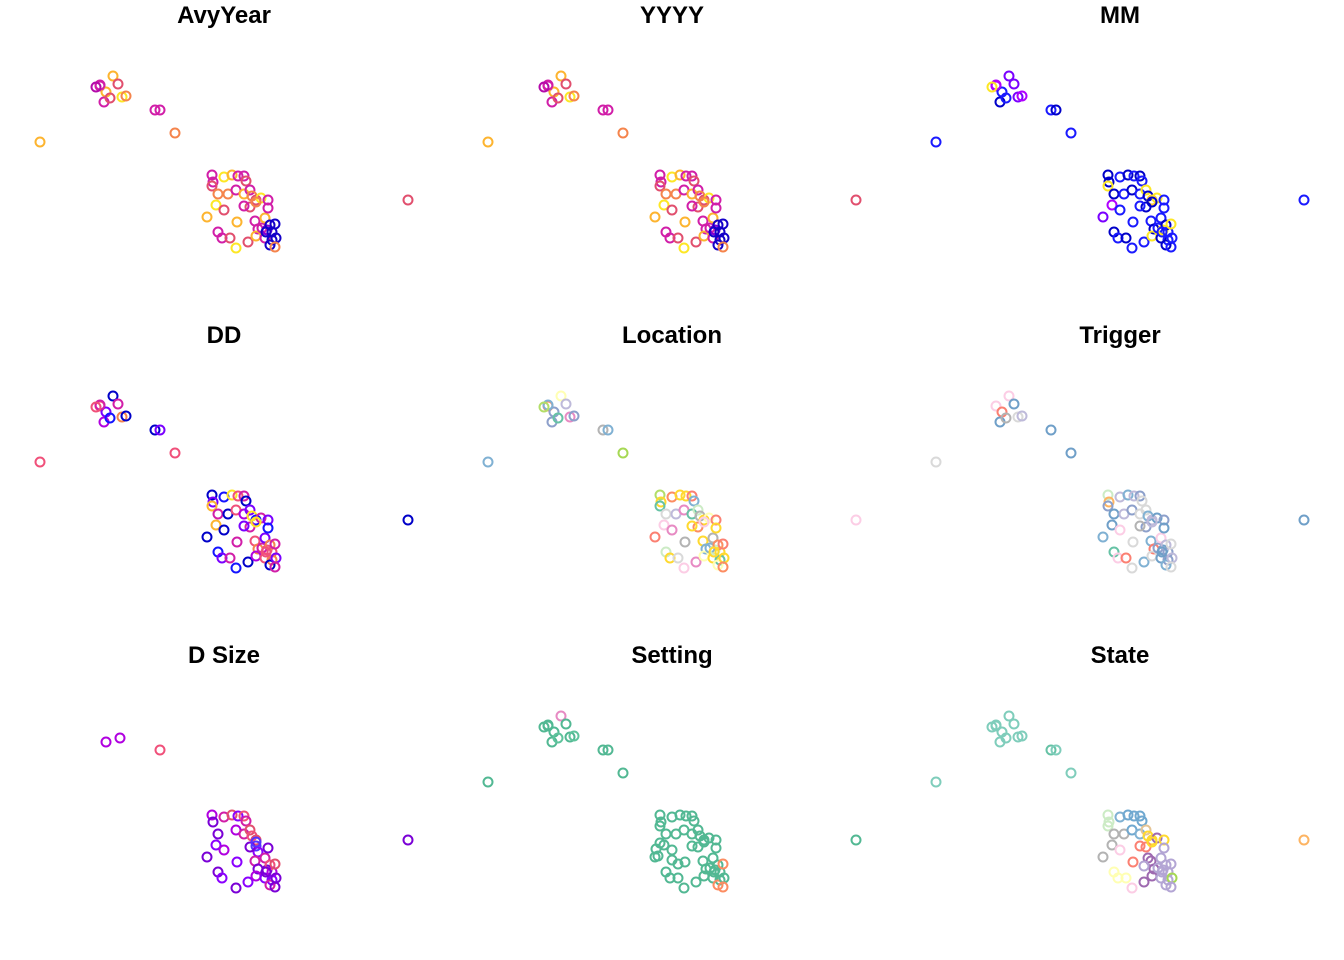 This screenshot has width=1344, height=960. What do you see at coordinates (672, 15) in the screenshot?
I see `panel-title: YYYY` at bounding box center [672, 15].